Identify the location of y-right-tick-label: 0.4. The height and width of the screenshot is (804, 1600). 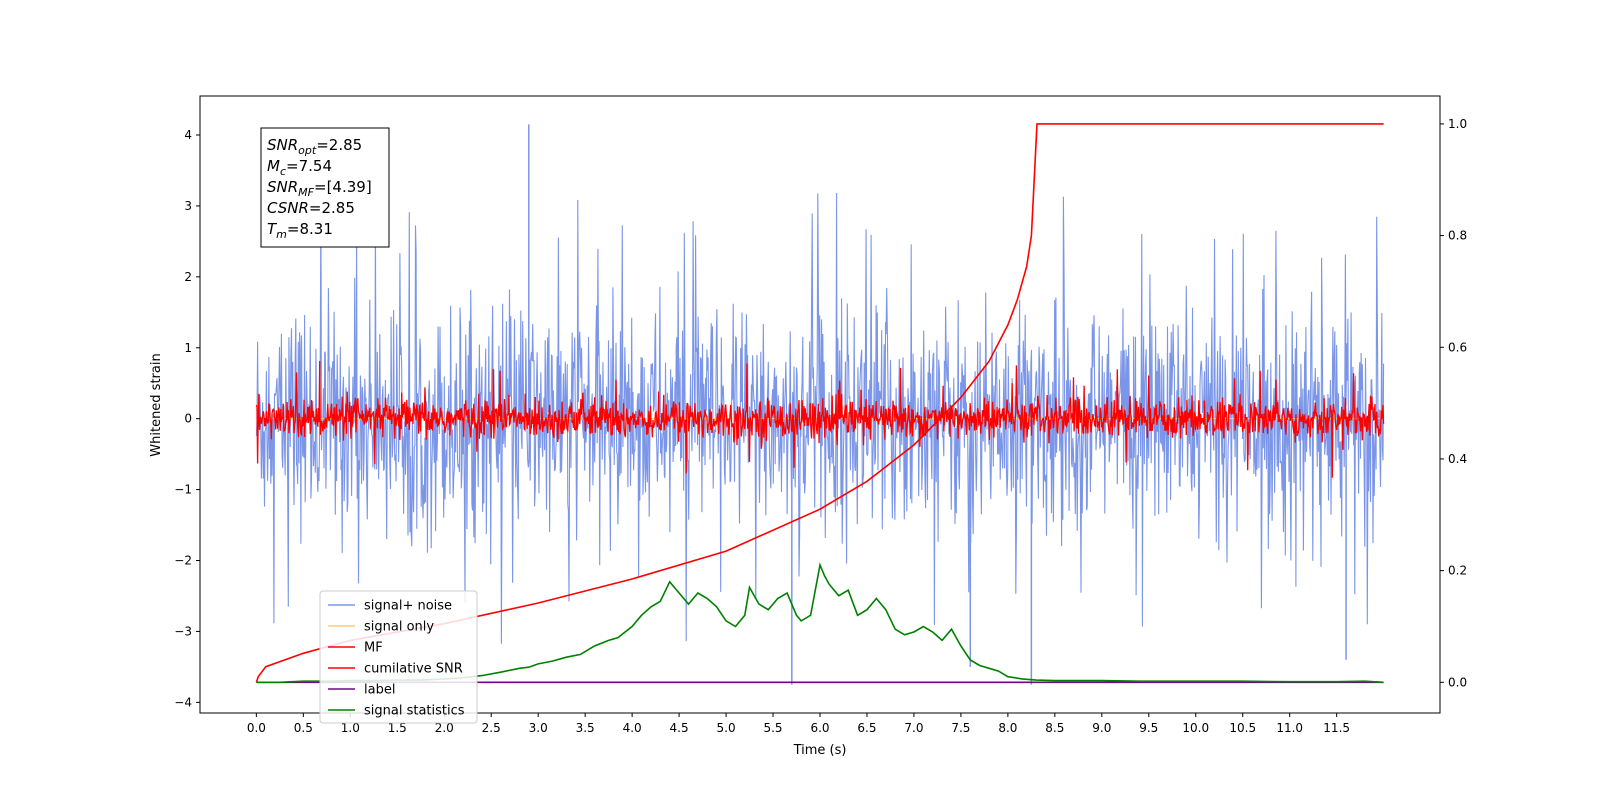
(1457, 459).